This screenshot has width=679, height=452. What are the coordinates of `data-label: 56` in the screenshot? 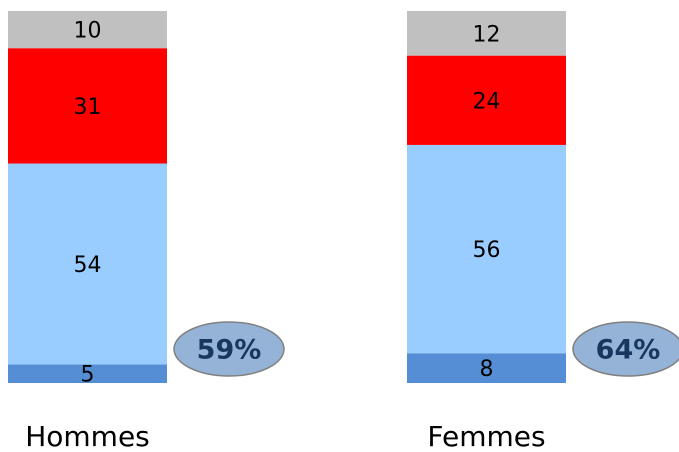 It's located at (487, 250).